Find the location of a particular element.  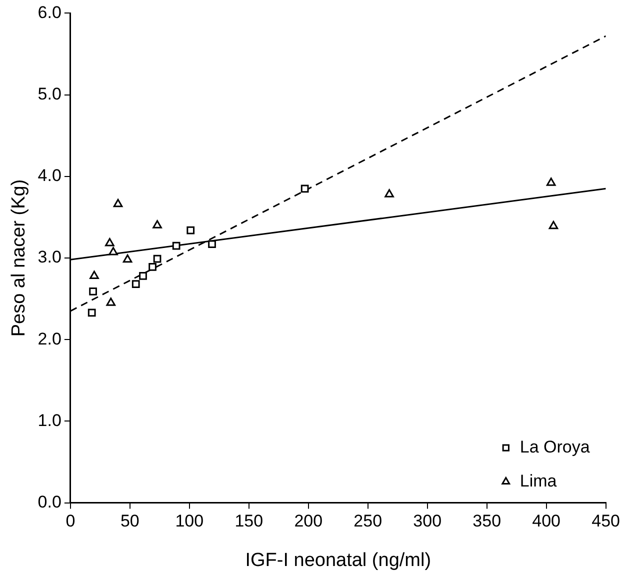

x-axis-title: IGF-I neonatal (ng/ml) is located at coordinates (338, 560).